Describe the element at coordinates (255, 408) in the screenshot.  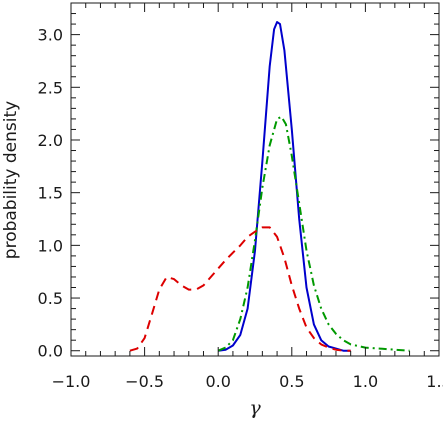
I see `x-axis-title: γ` at that location.